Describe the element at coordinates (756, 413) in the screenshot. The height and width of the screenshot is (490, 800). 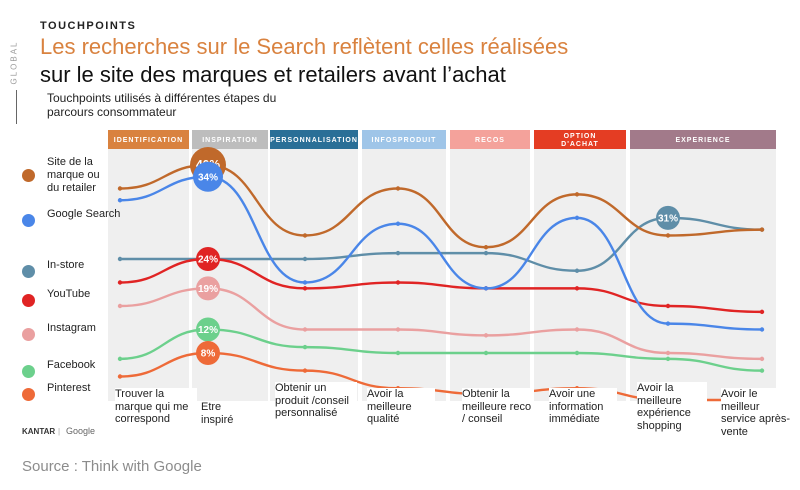
I see `journey-step-8: Avoir le meilleur service après-vente` at that location.